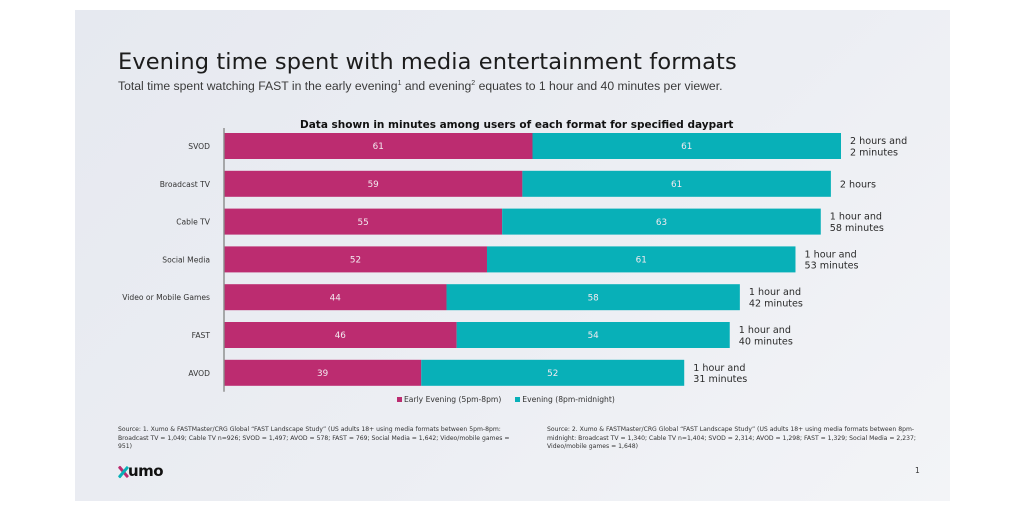  What do you see at coordinates (518, 399) in the screenshot?
I see `legend-swatch-evening` at bounding box center [518, 399].